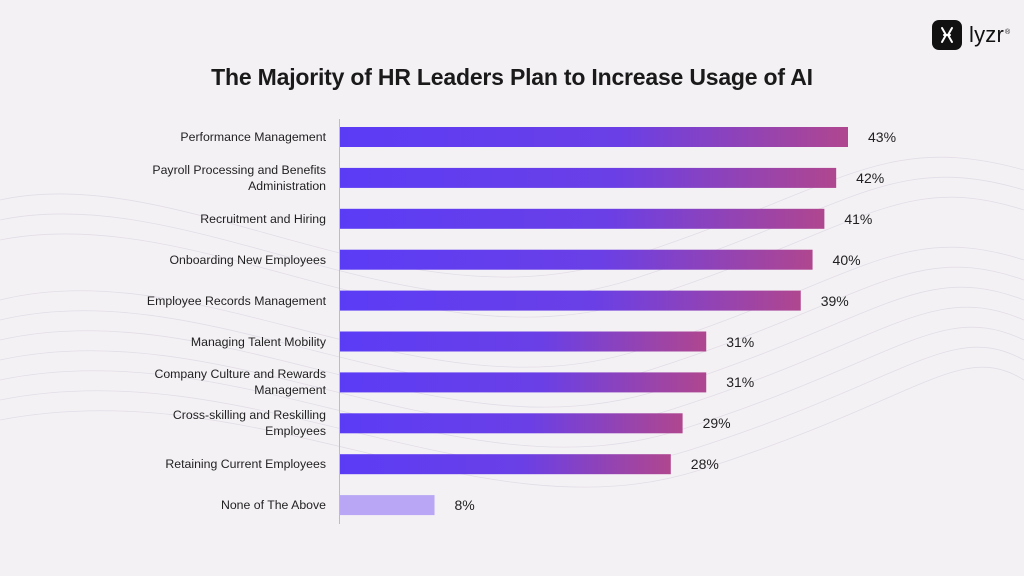 The width and height of the screenshot is (1024, 576). Describe the element at coordinates (253, 137) in the screenshot. I see `category-label: Performance Management` at that location.